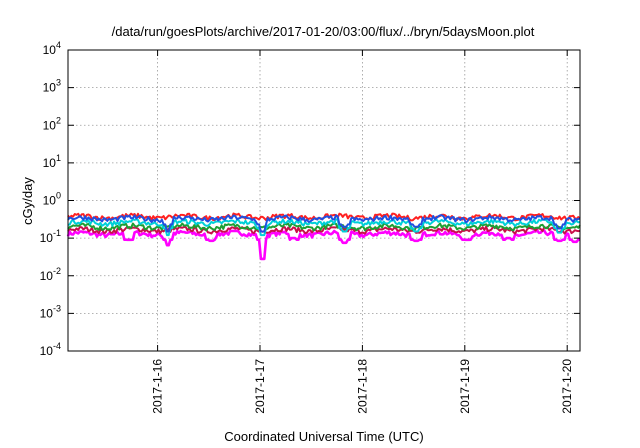 This screenshot has height=448, width=640. Describe the element at coordinates (52, 86) in the screenshot. I see `y-tick-label: 10³` at that location.